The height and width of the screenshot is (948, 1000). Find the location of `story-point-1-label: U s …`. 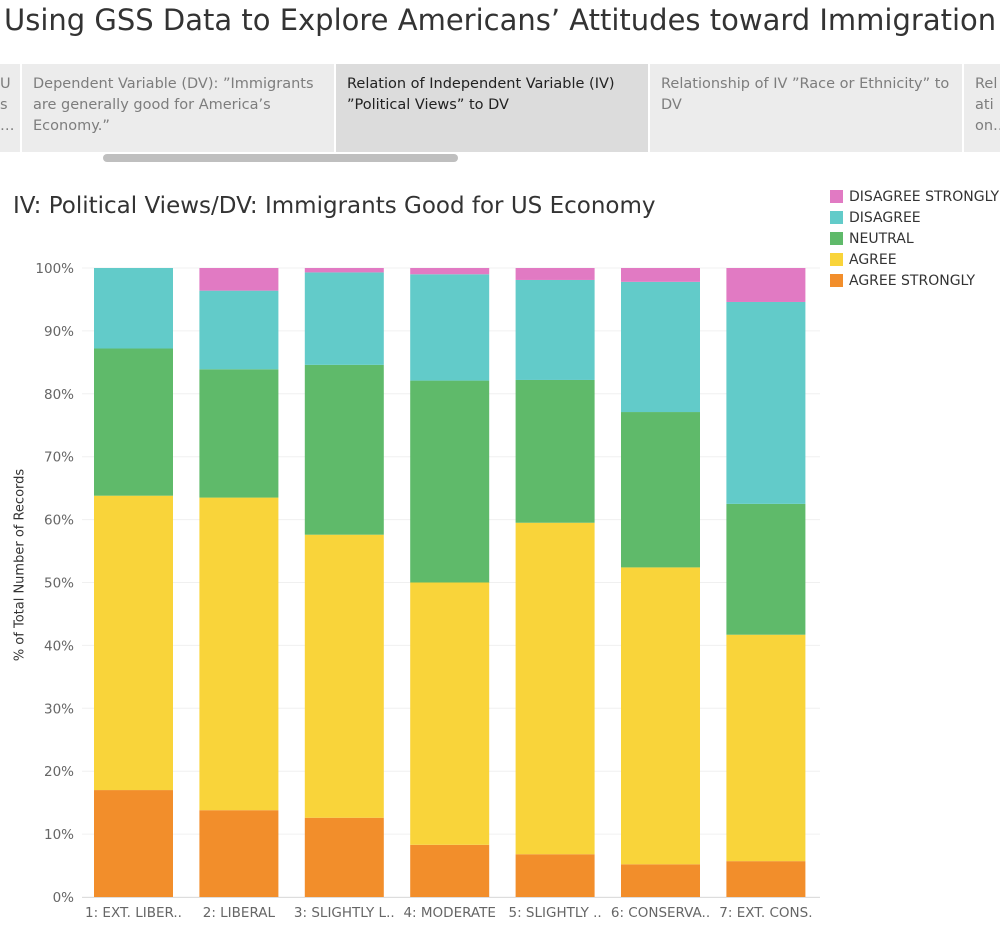

story-point-1-label: U s … is located at coordinates (7, 105).